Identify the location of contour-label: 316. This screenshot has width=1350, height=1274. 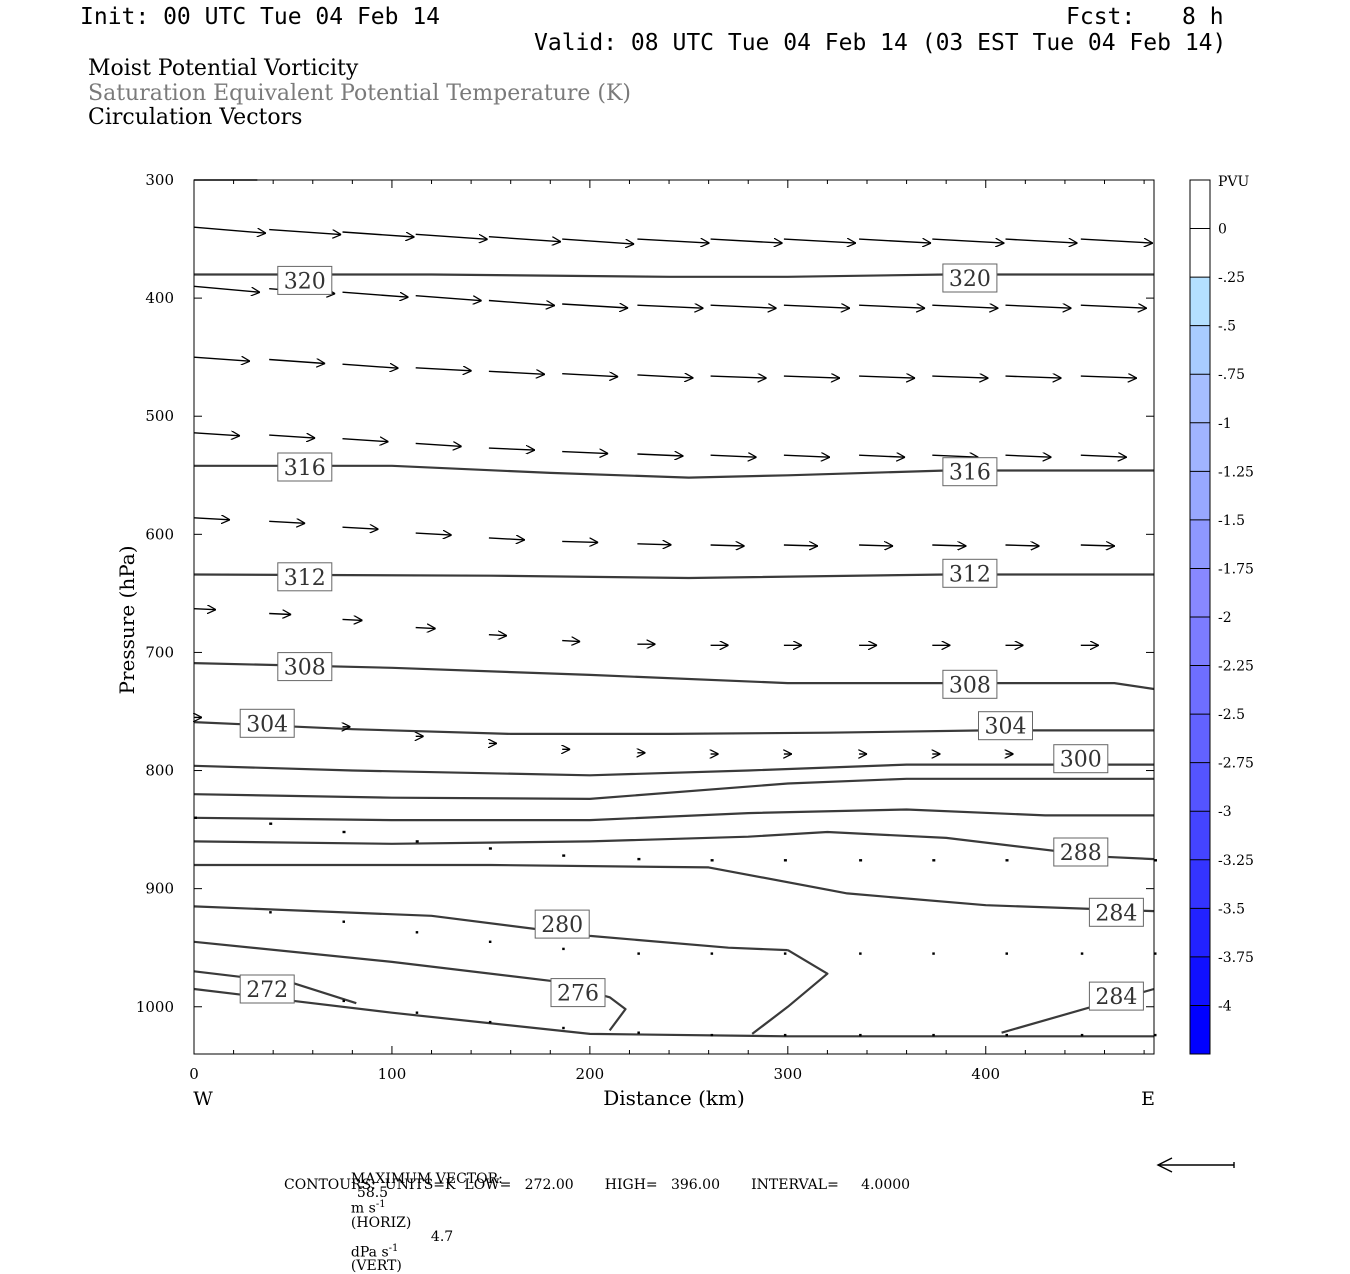
(305, 467).